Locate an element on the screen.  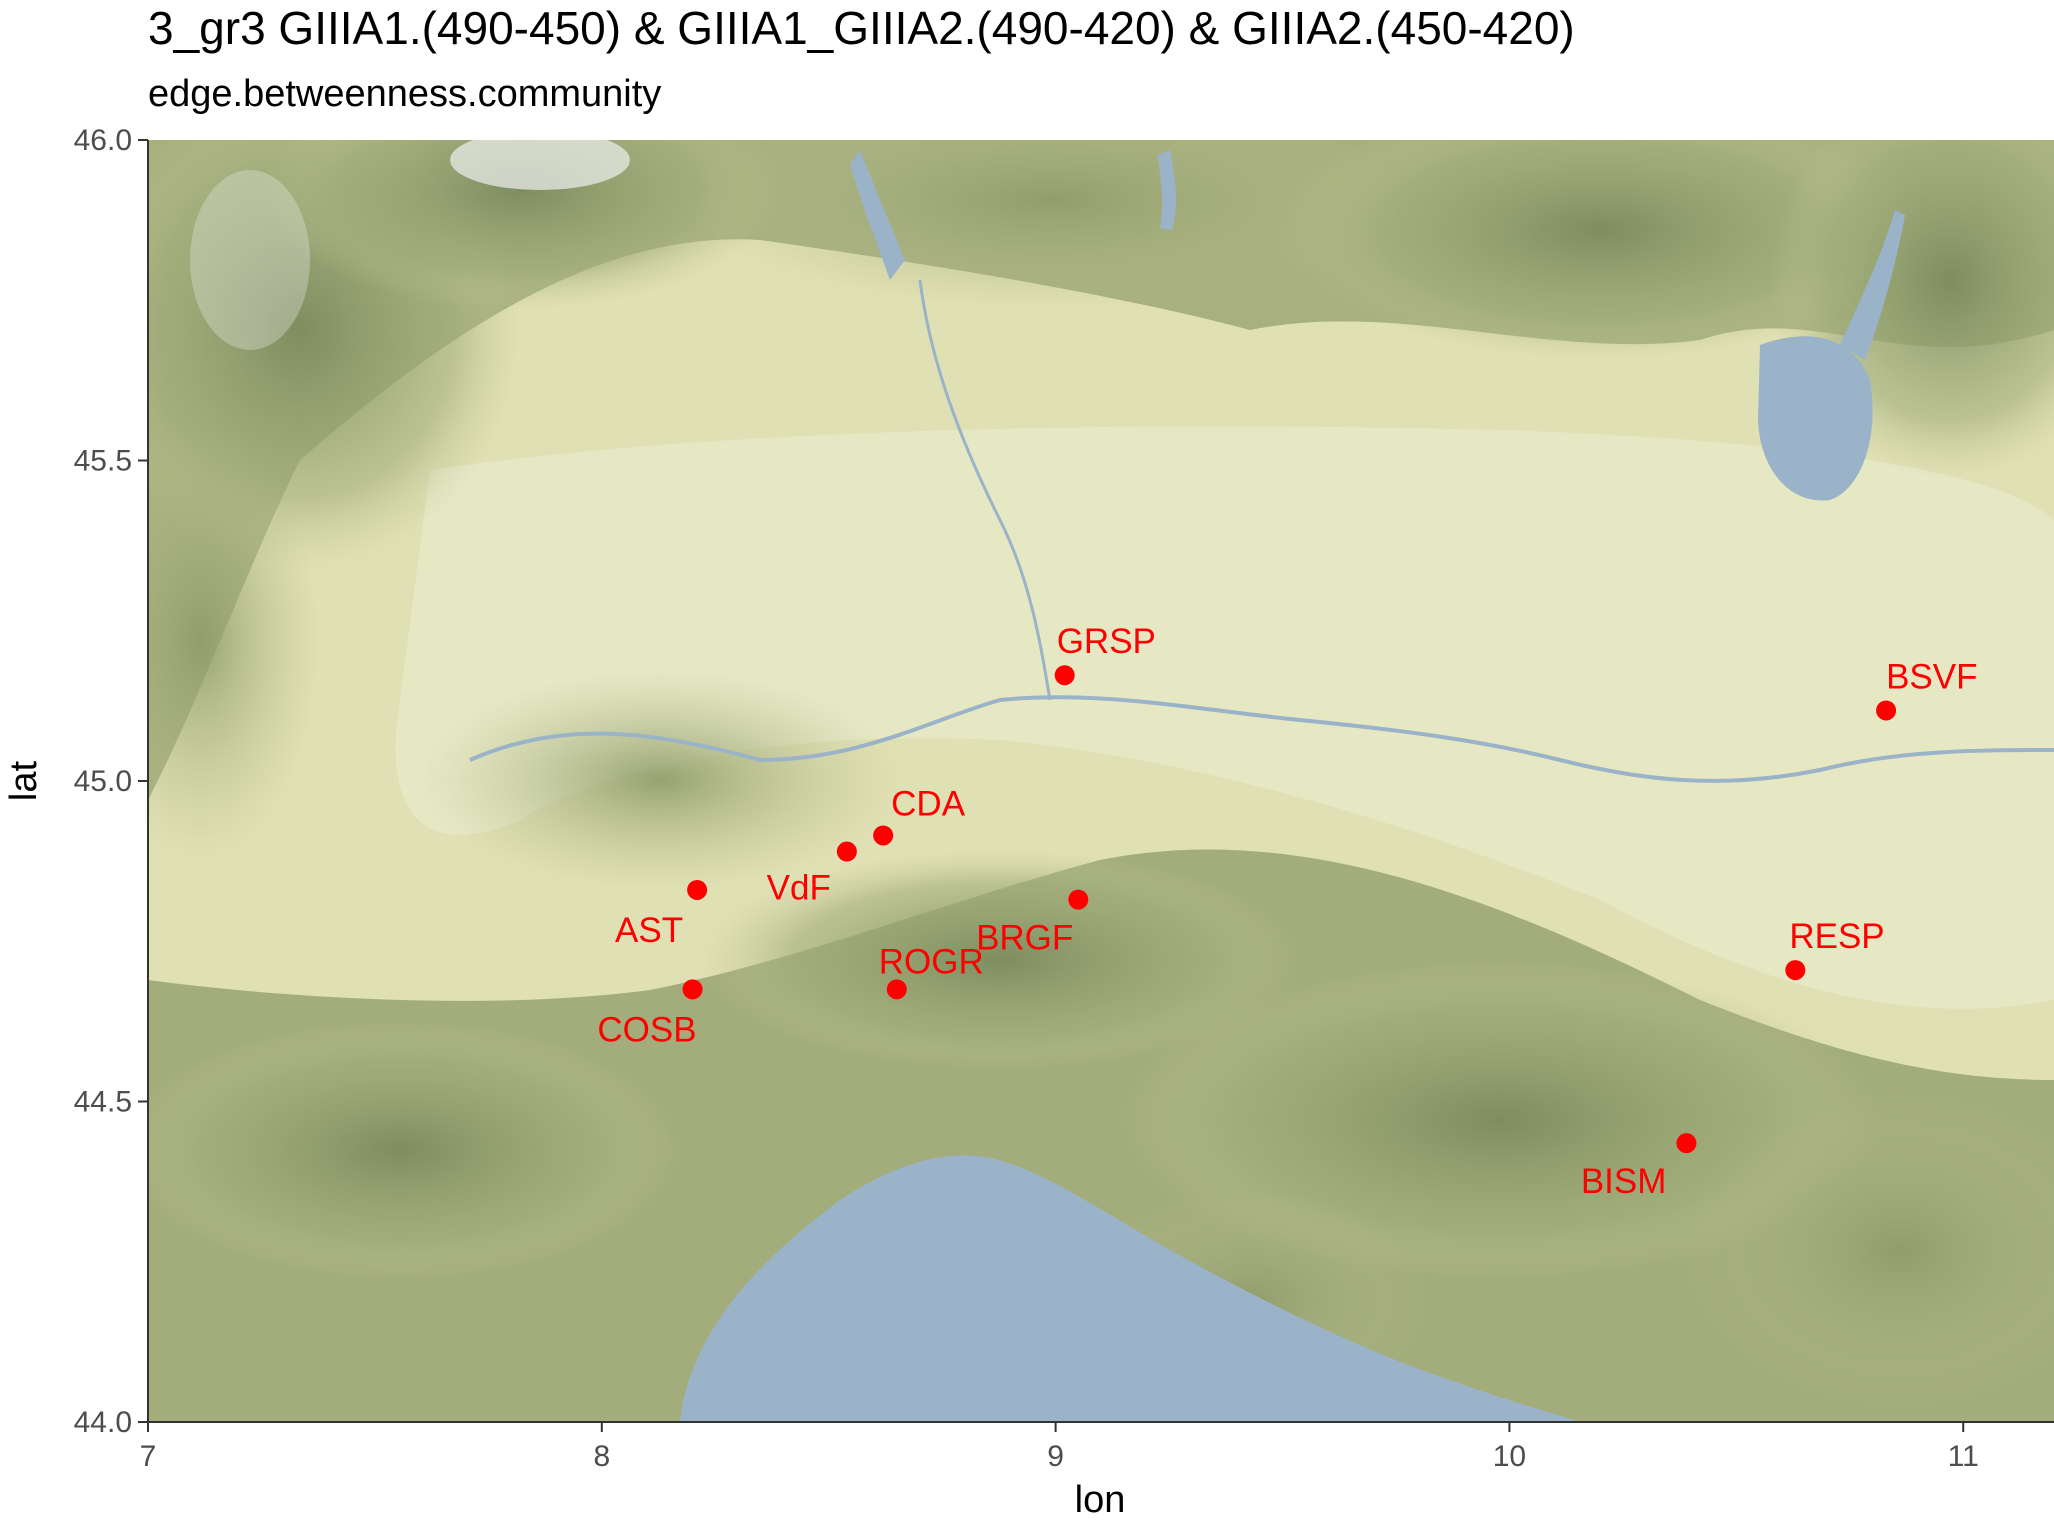
site-label: ROGR is located at coordinates (931, 961).